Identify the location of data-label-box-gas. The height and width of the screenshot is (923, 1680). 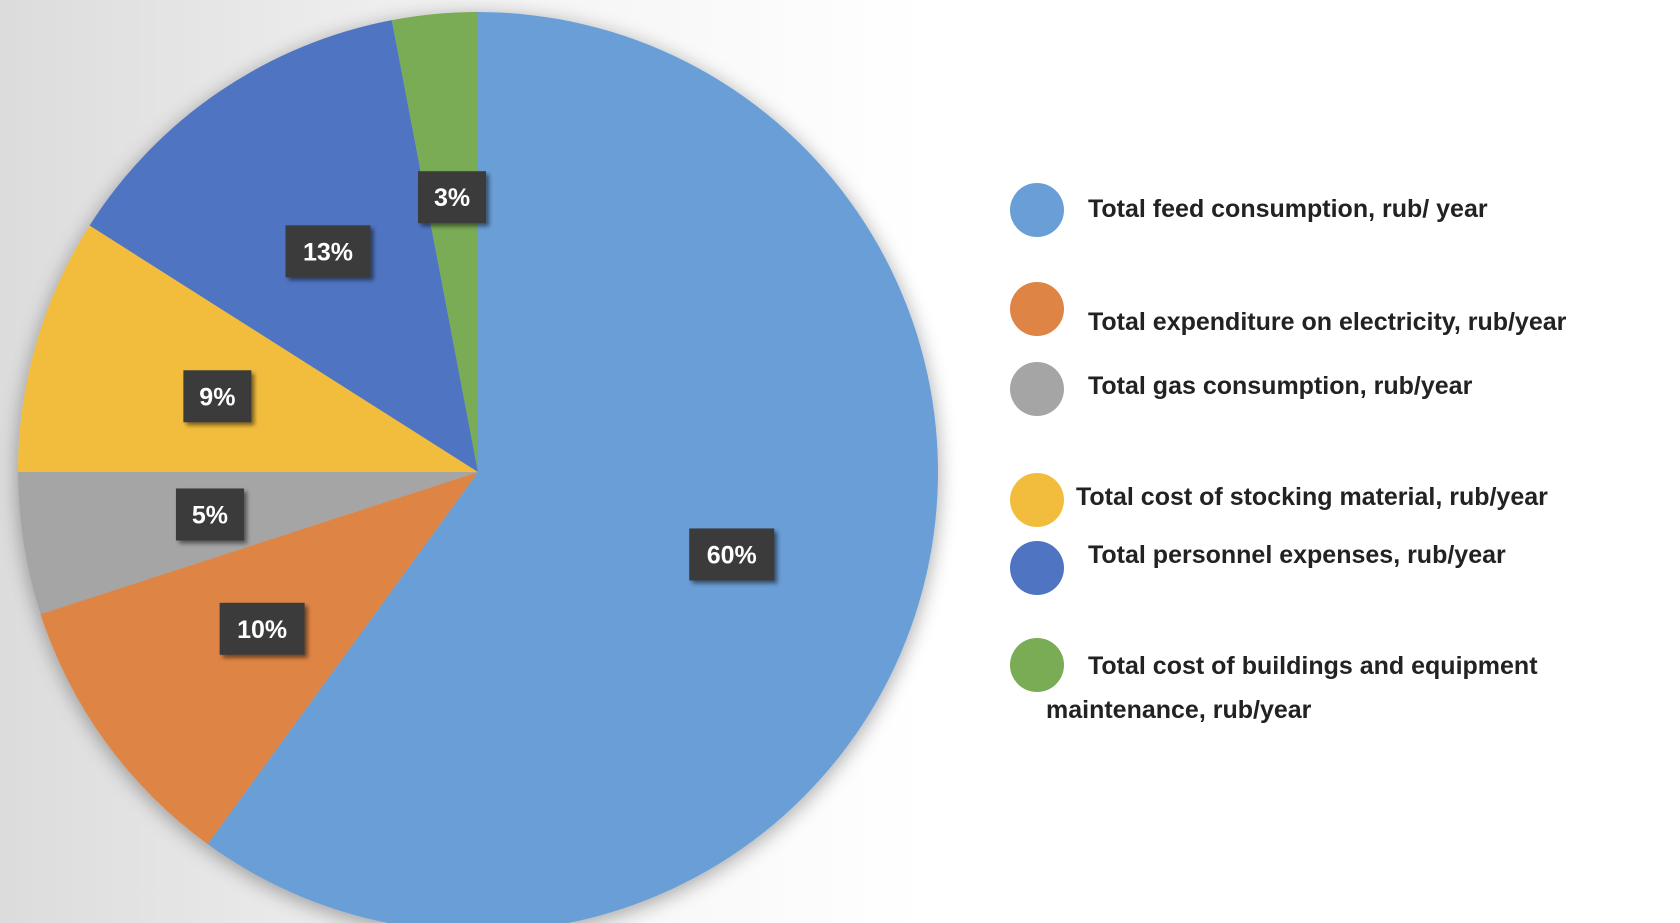
(209, 514).